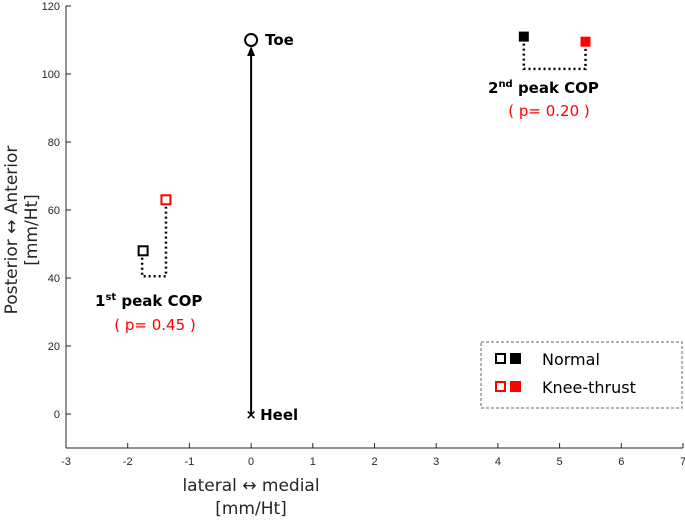 The width and height of the screenshot is (685, 523). I want to click on connector-first-peak, so click(154, 242).